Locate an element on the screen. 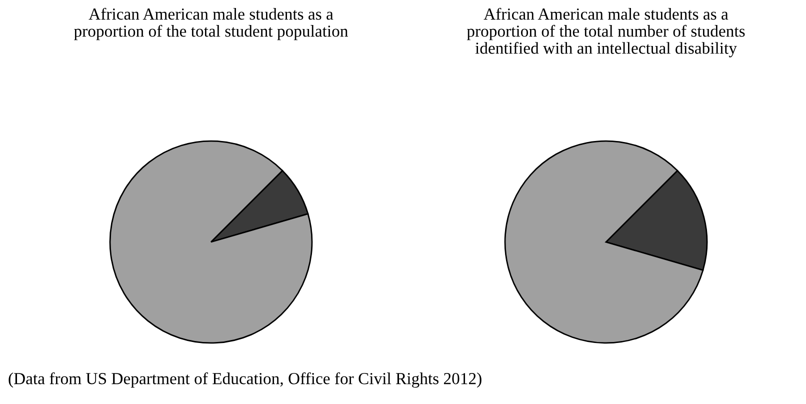  chart-title: African American male students as a proportion of the total number of students identified with an intellectual disability is located at coordinates (605, 33).